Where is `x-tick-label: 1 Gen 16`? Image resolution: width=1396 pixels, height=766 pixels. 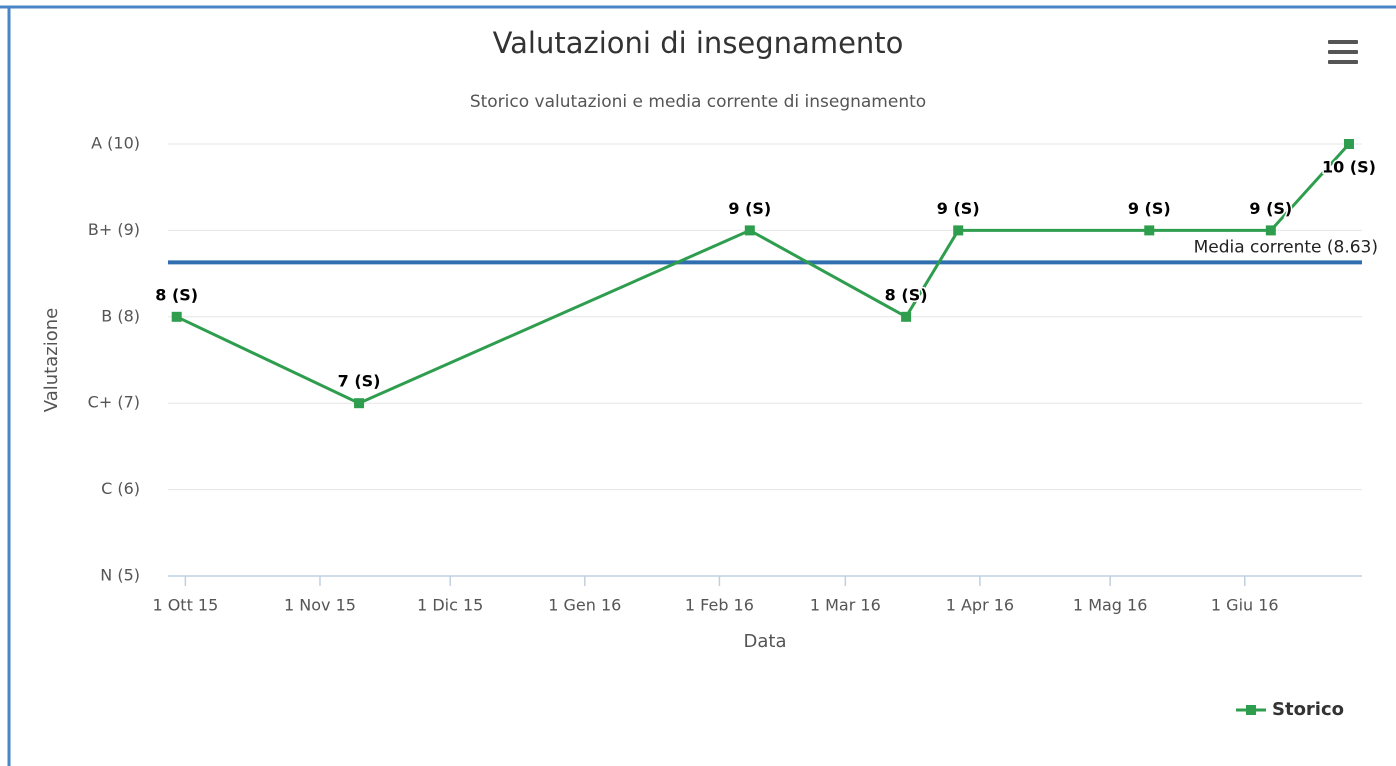
x-tick-label: 1 Gen 16 is located at coordinates (584, 605).